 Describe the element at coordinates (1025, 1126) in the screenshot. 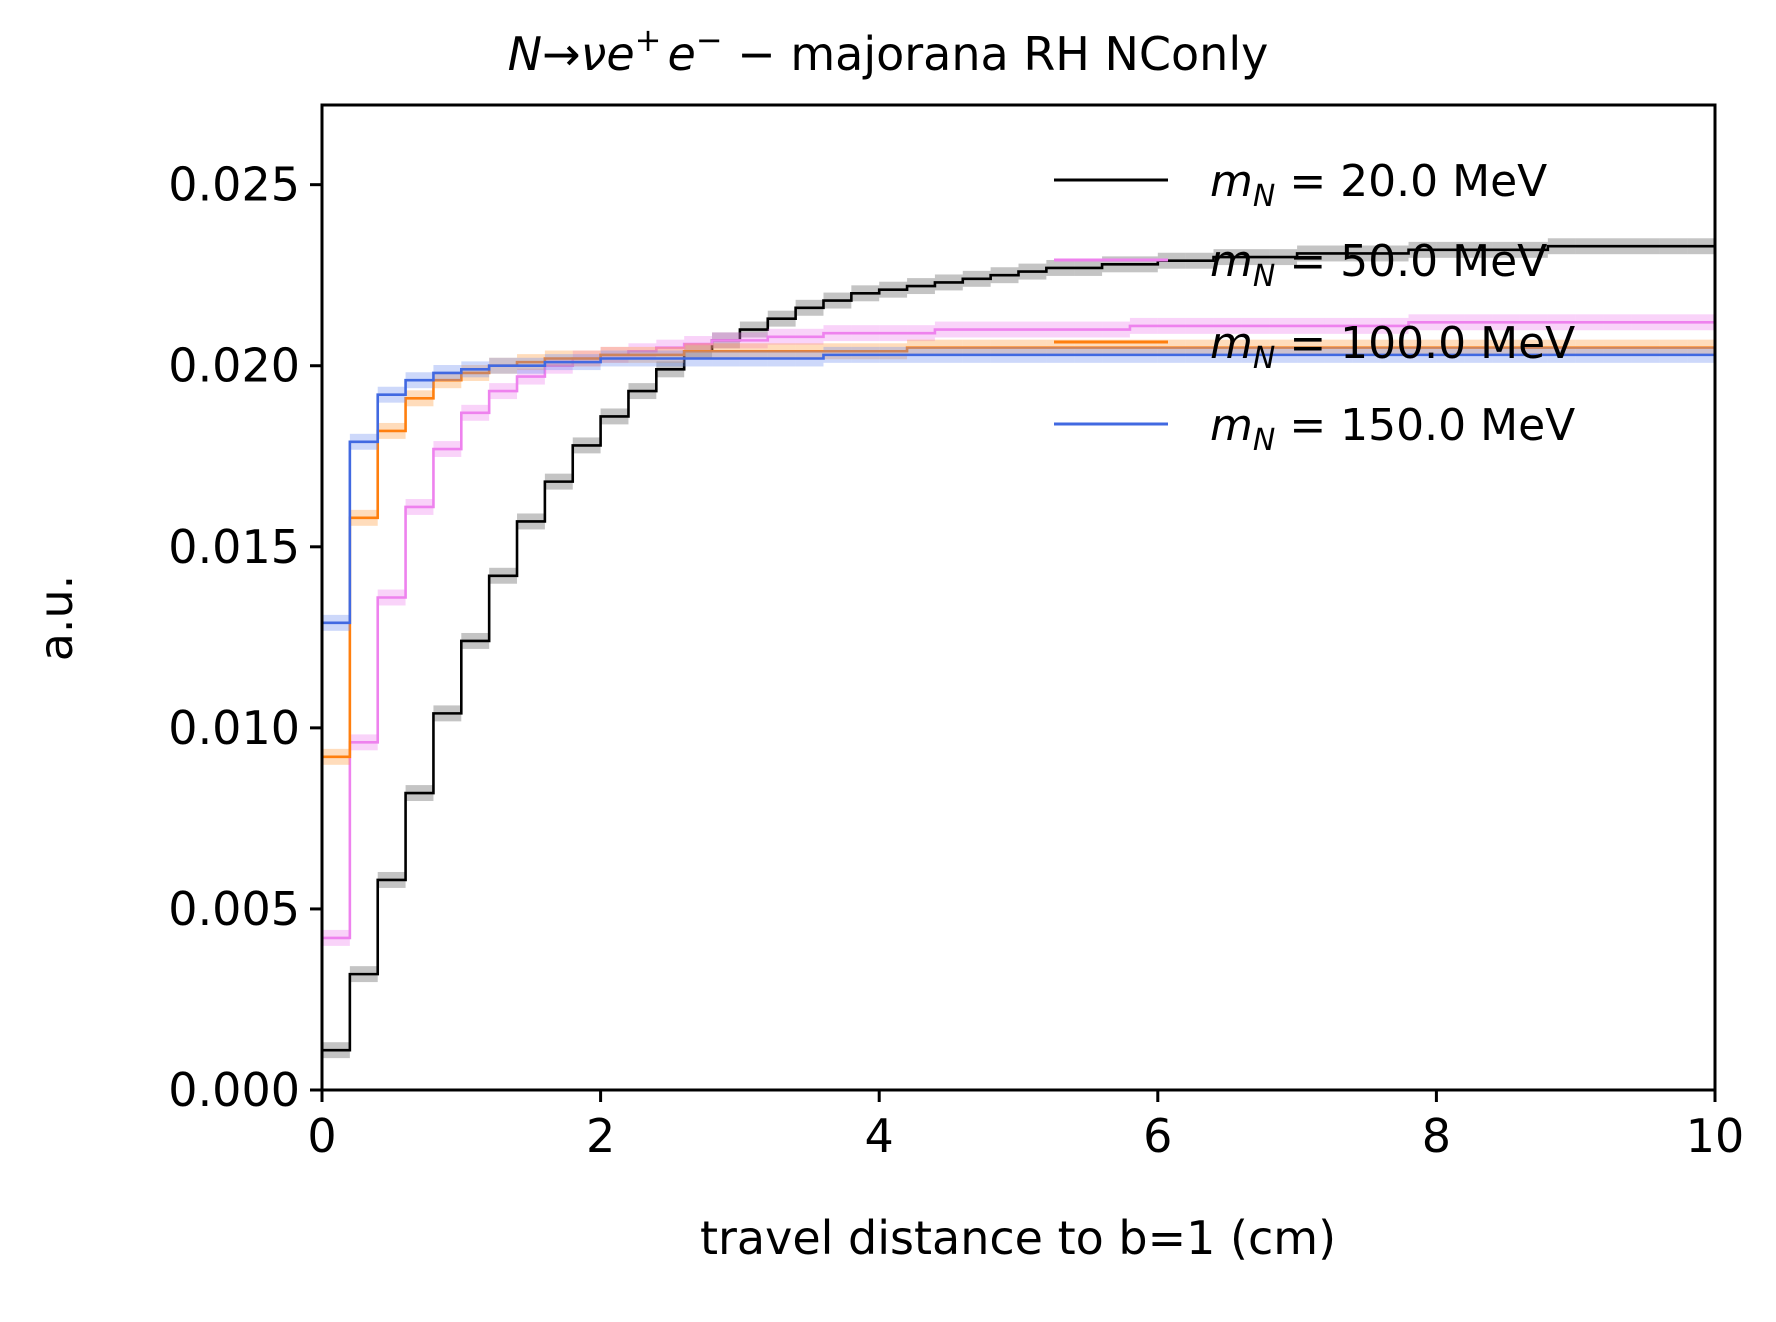

I see `x-axis: 0 2 4 6 8 10` at that location.